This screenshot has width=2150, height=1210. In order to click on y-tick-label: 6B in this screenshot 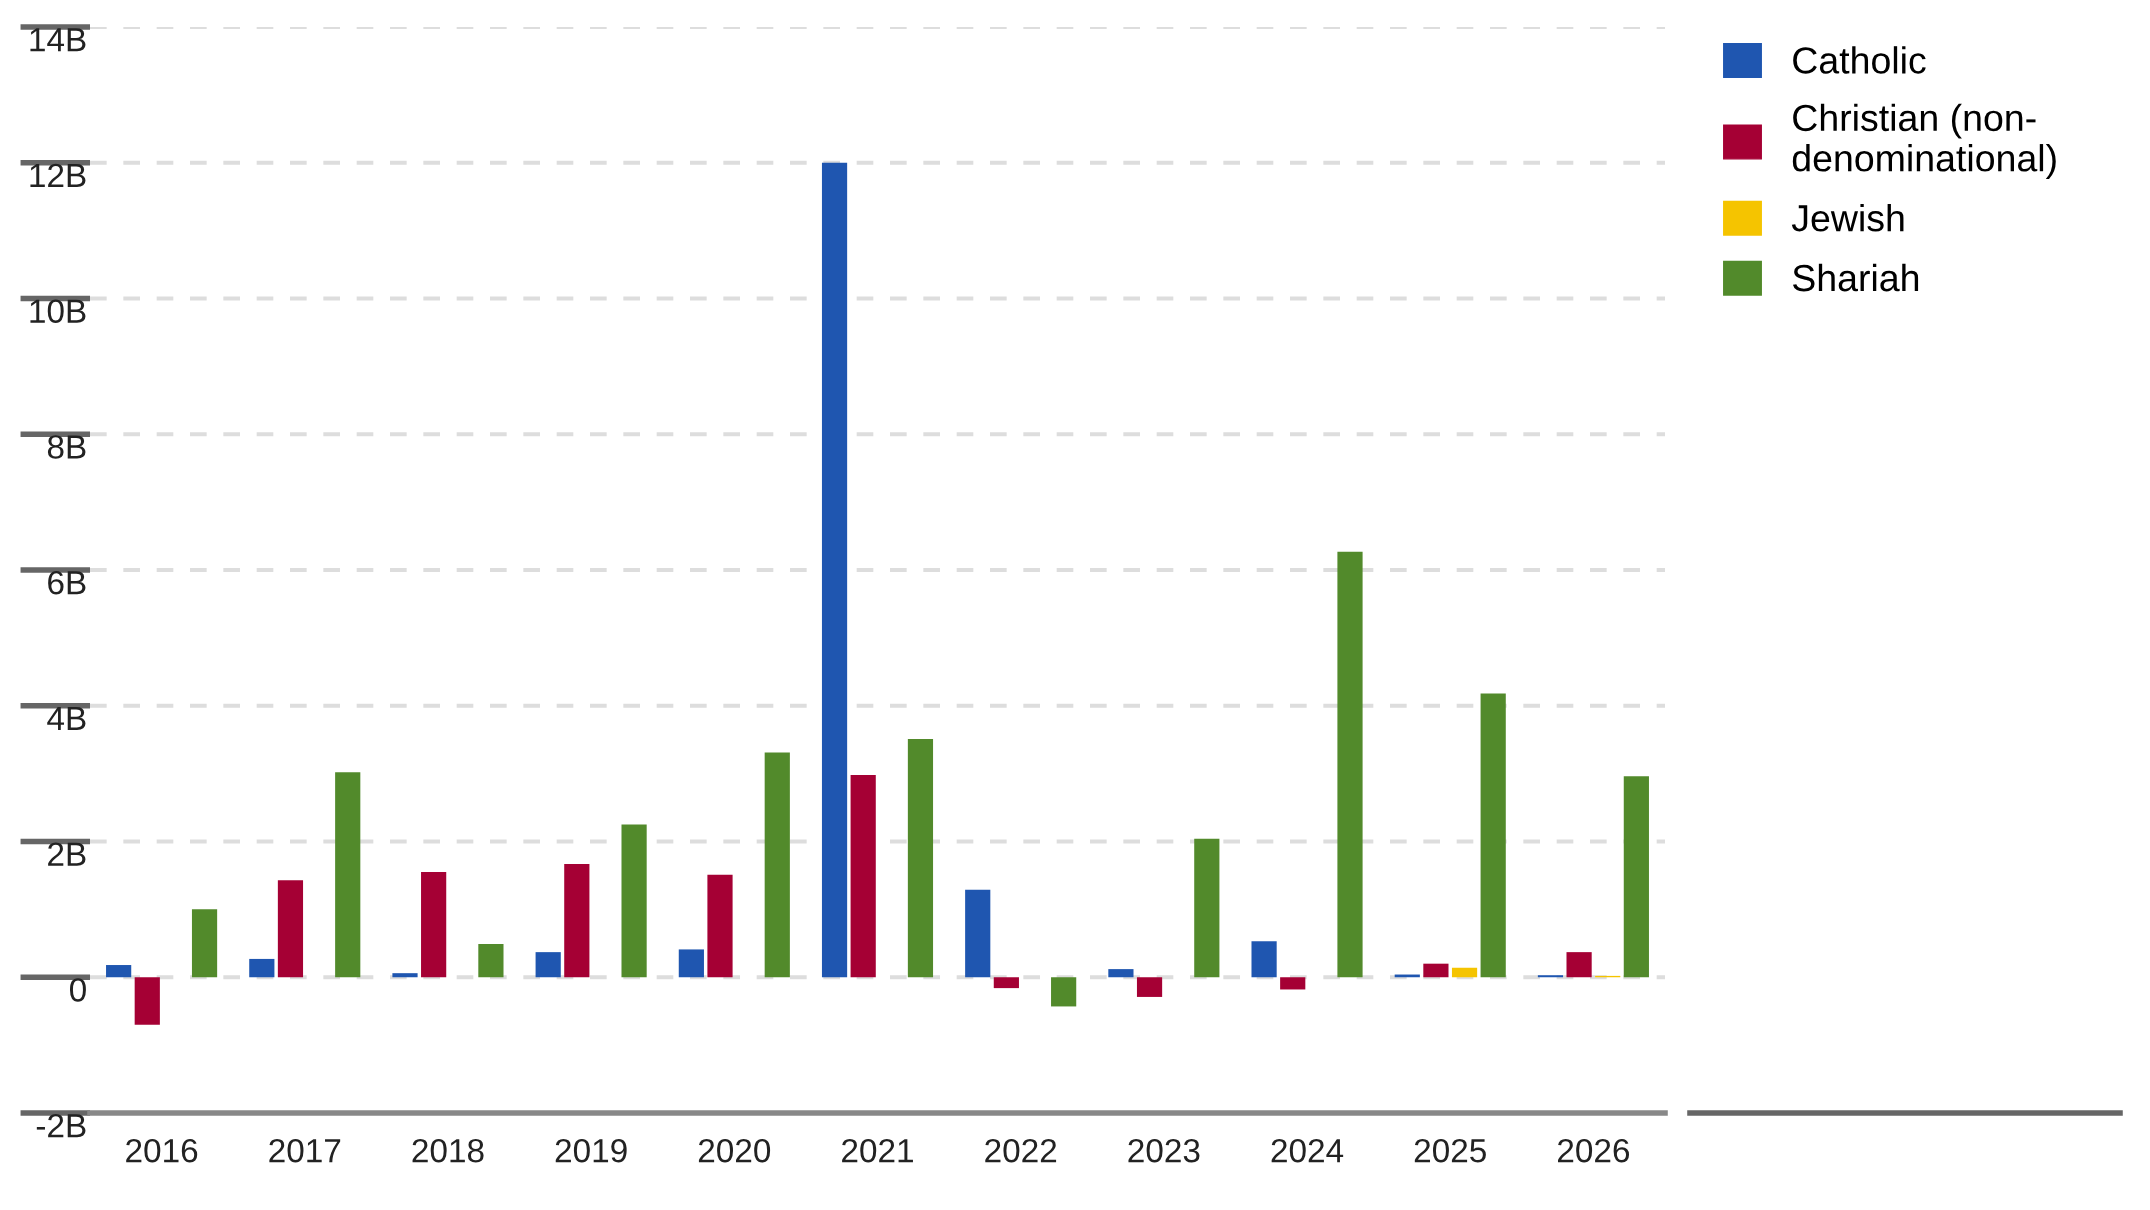, I will do `click(67, 582)`.